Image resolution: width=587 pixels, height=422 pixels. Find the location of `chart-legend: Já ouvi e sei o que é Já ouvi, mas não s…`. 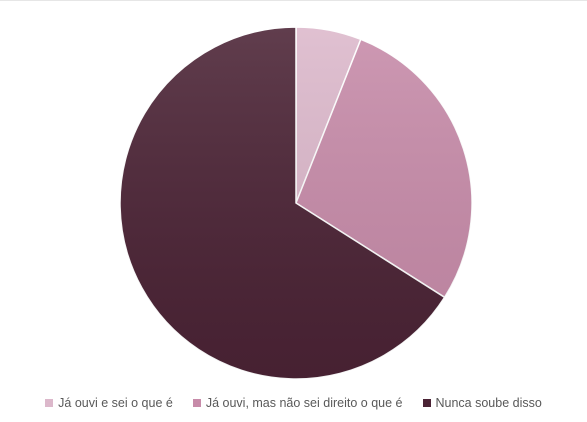

chart-legend: Já ouvi e sei o que é Já ouvi, mas não s… is located at coordinates (293, 403).